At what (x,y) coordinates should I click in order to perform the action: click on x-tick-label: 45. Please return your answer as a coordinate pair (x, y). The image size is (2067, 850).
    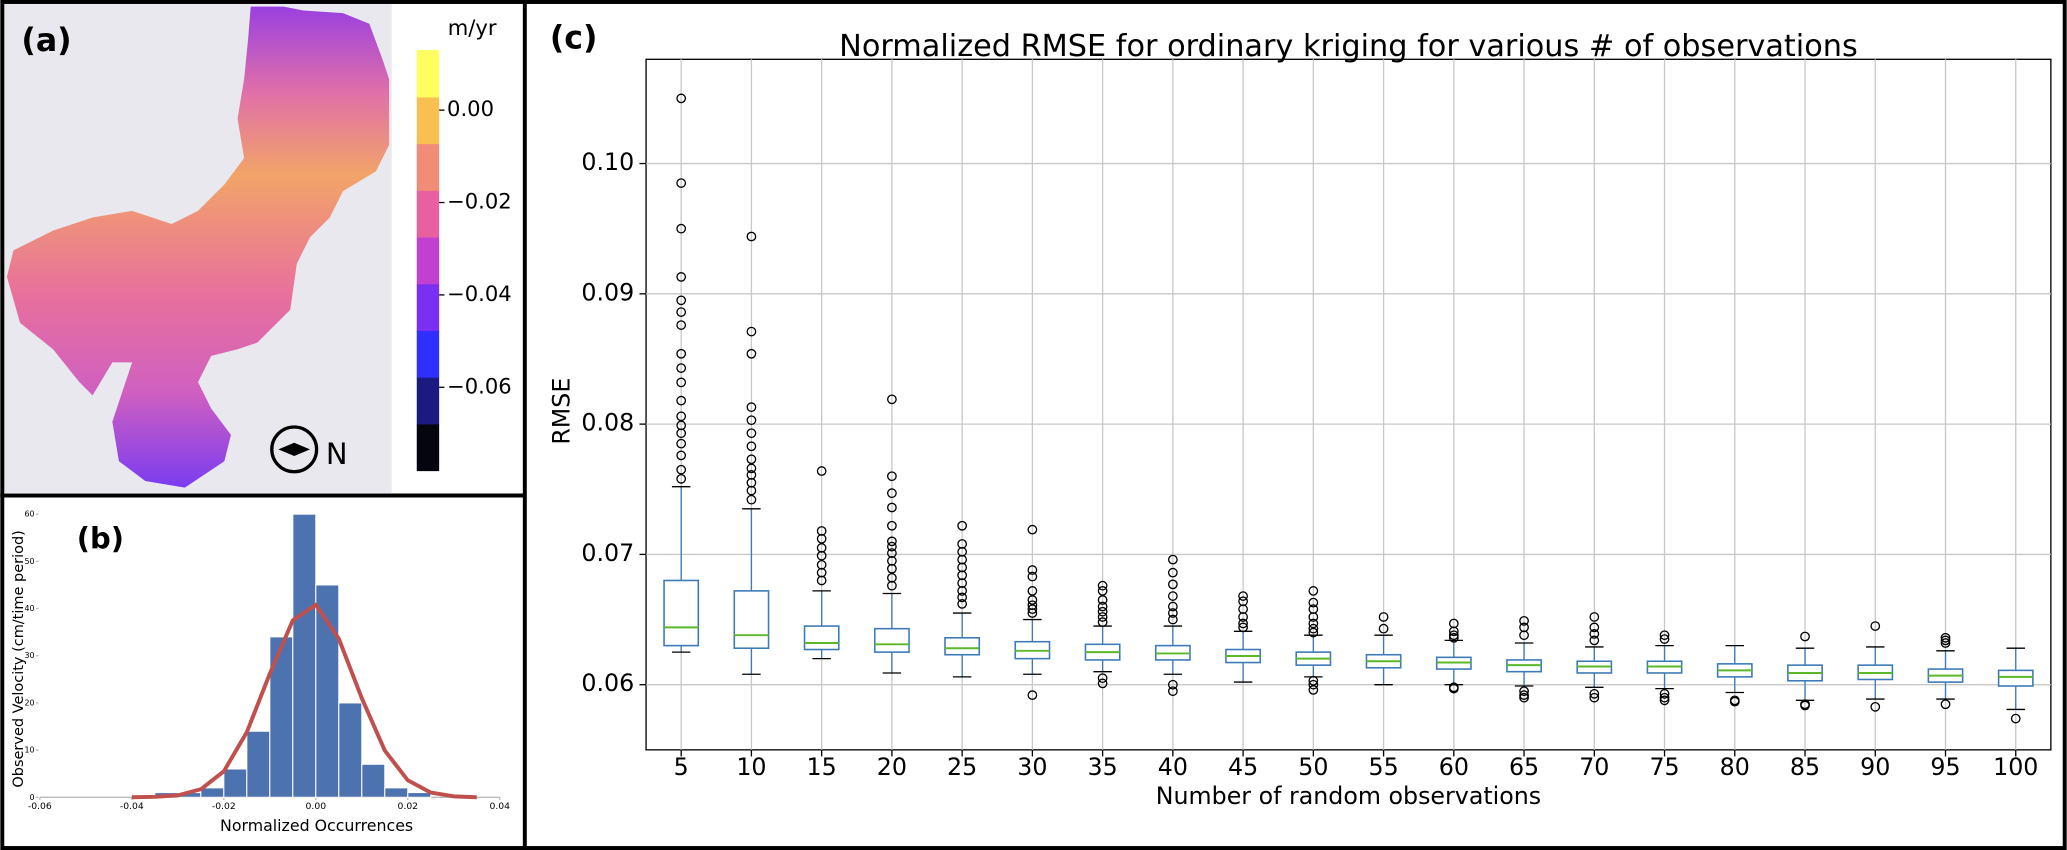
    Looking at the image, I should click on (1243, 767).